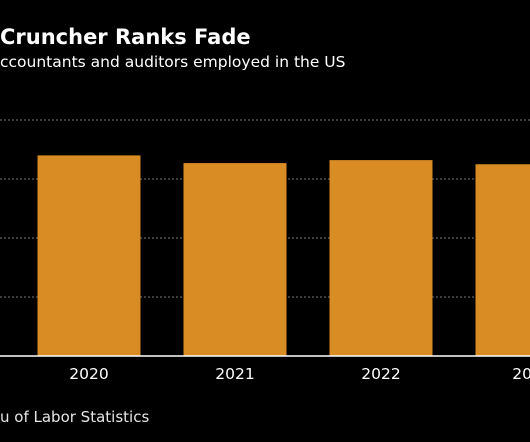 The image size is (530, 442). What do you see at coordinates (502, 260) in the screenshot?
I see `bar-2023` at bounding box center [502, 260].